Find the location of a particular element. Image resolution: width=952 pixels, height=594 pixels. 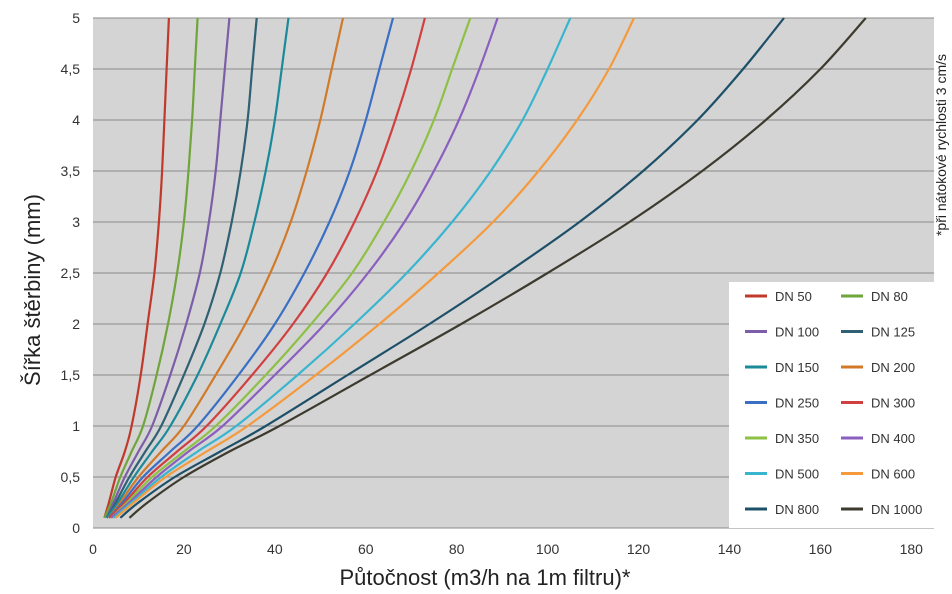

y-tick-label: 2 is located at coordinates (76, 324).